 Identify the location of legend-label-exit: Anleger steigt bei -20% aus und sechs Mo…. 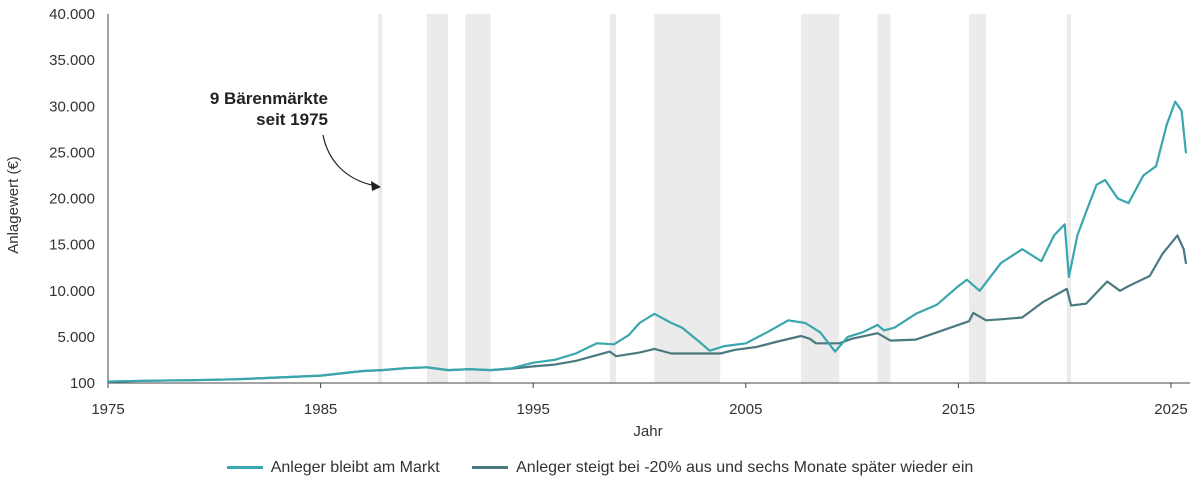
(745, 467).